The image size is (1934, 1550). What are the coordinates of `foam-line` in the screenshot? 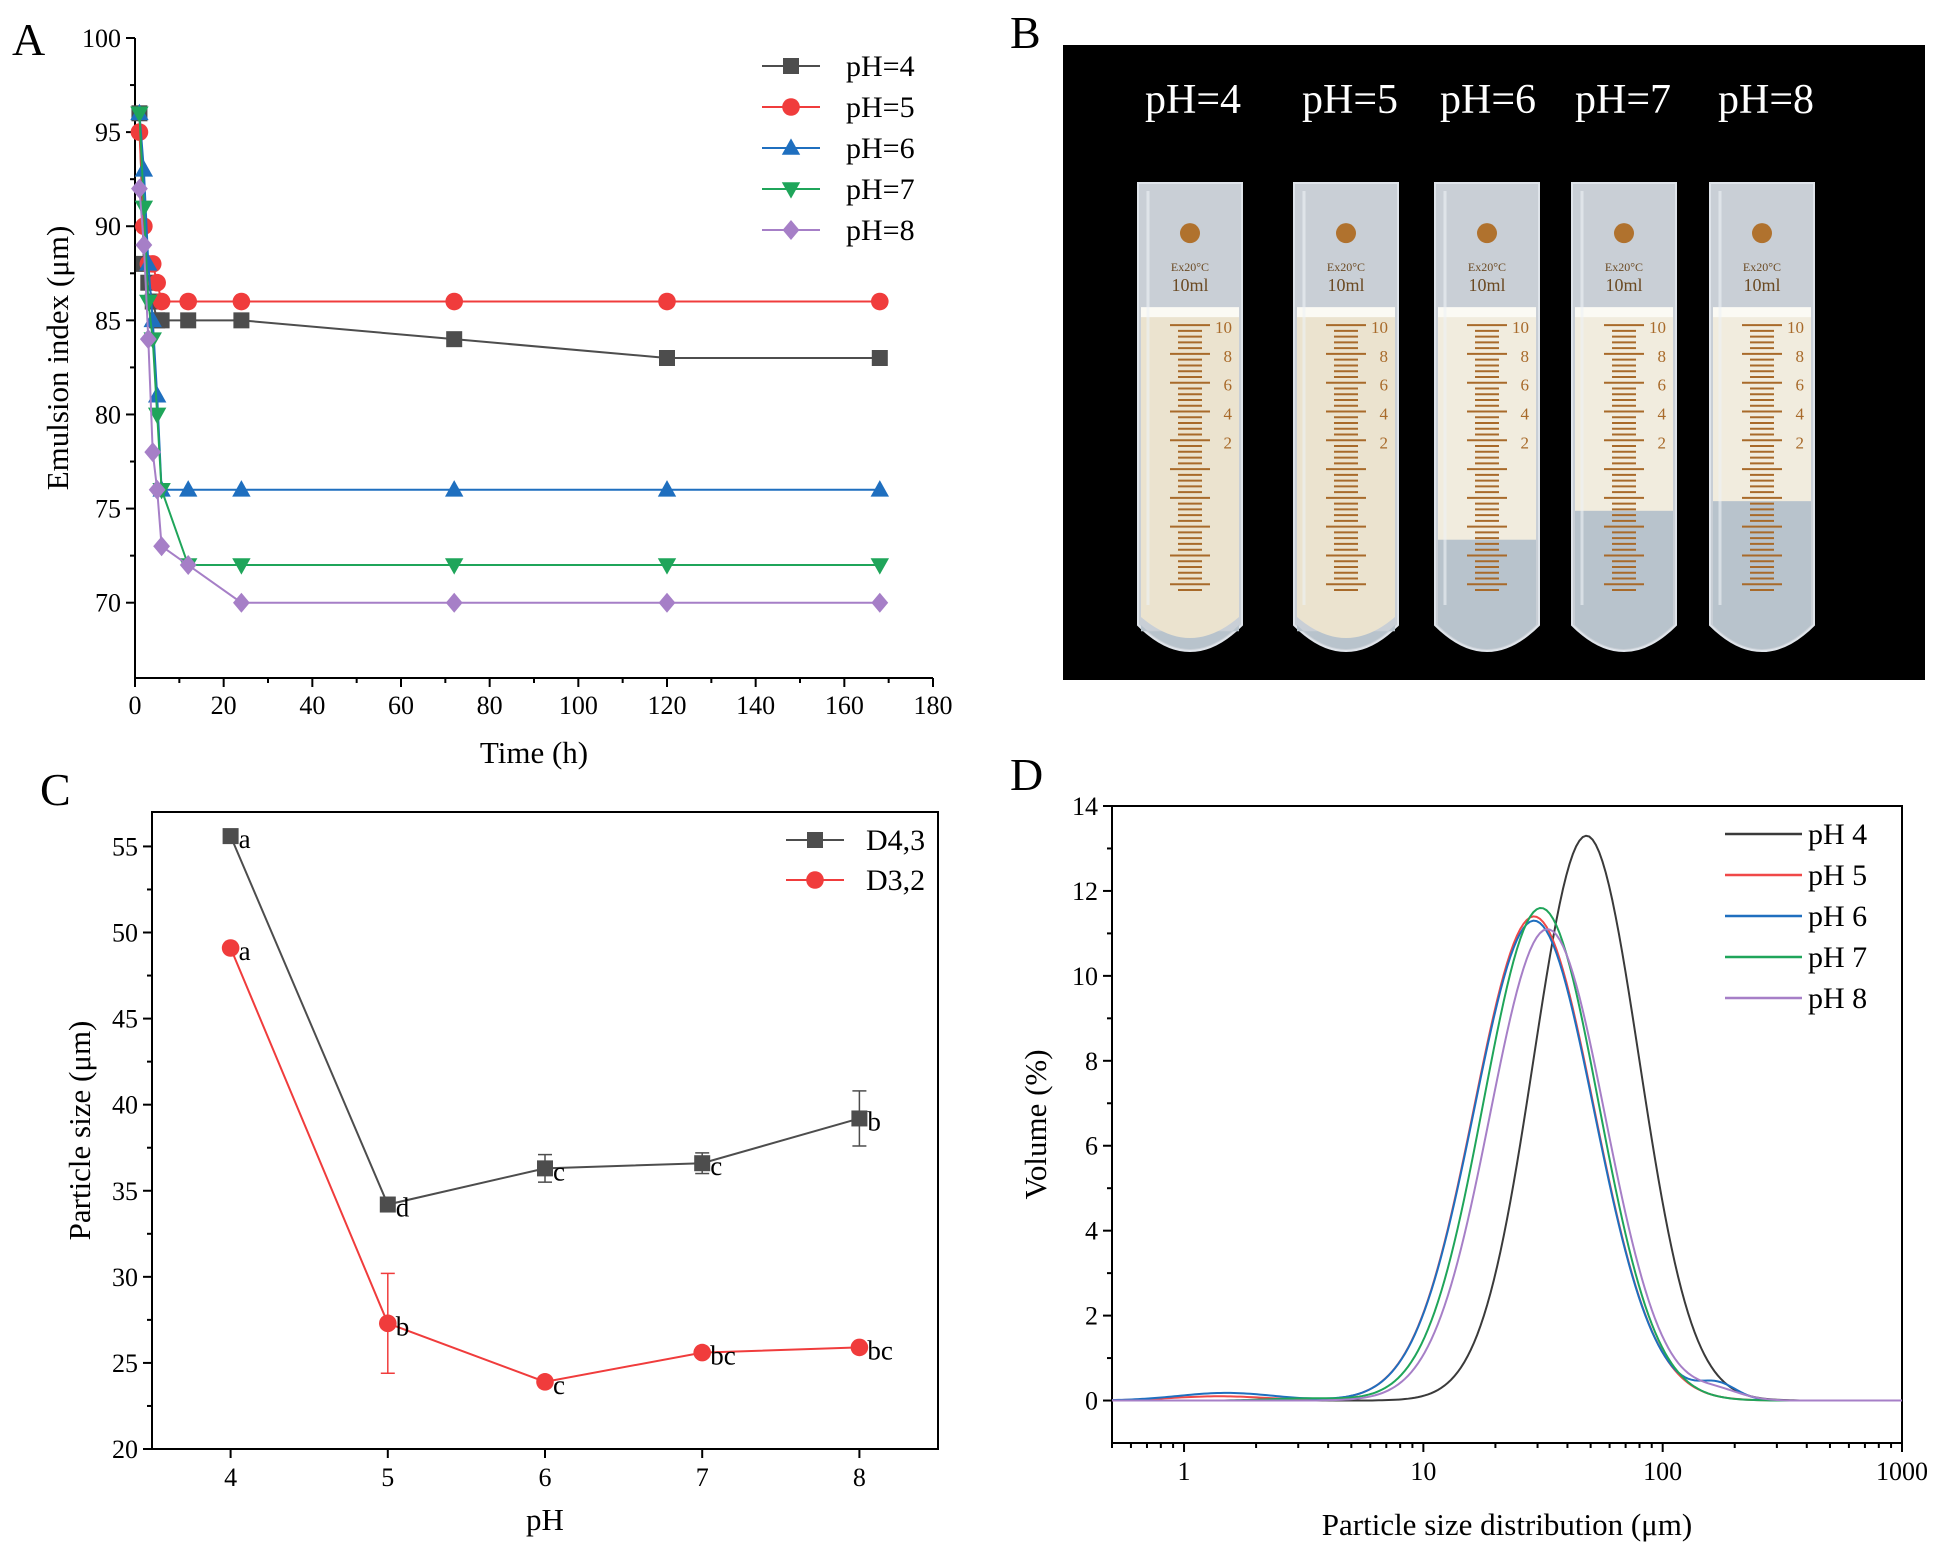 It's located at (1487, 312).